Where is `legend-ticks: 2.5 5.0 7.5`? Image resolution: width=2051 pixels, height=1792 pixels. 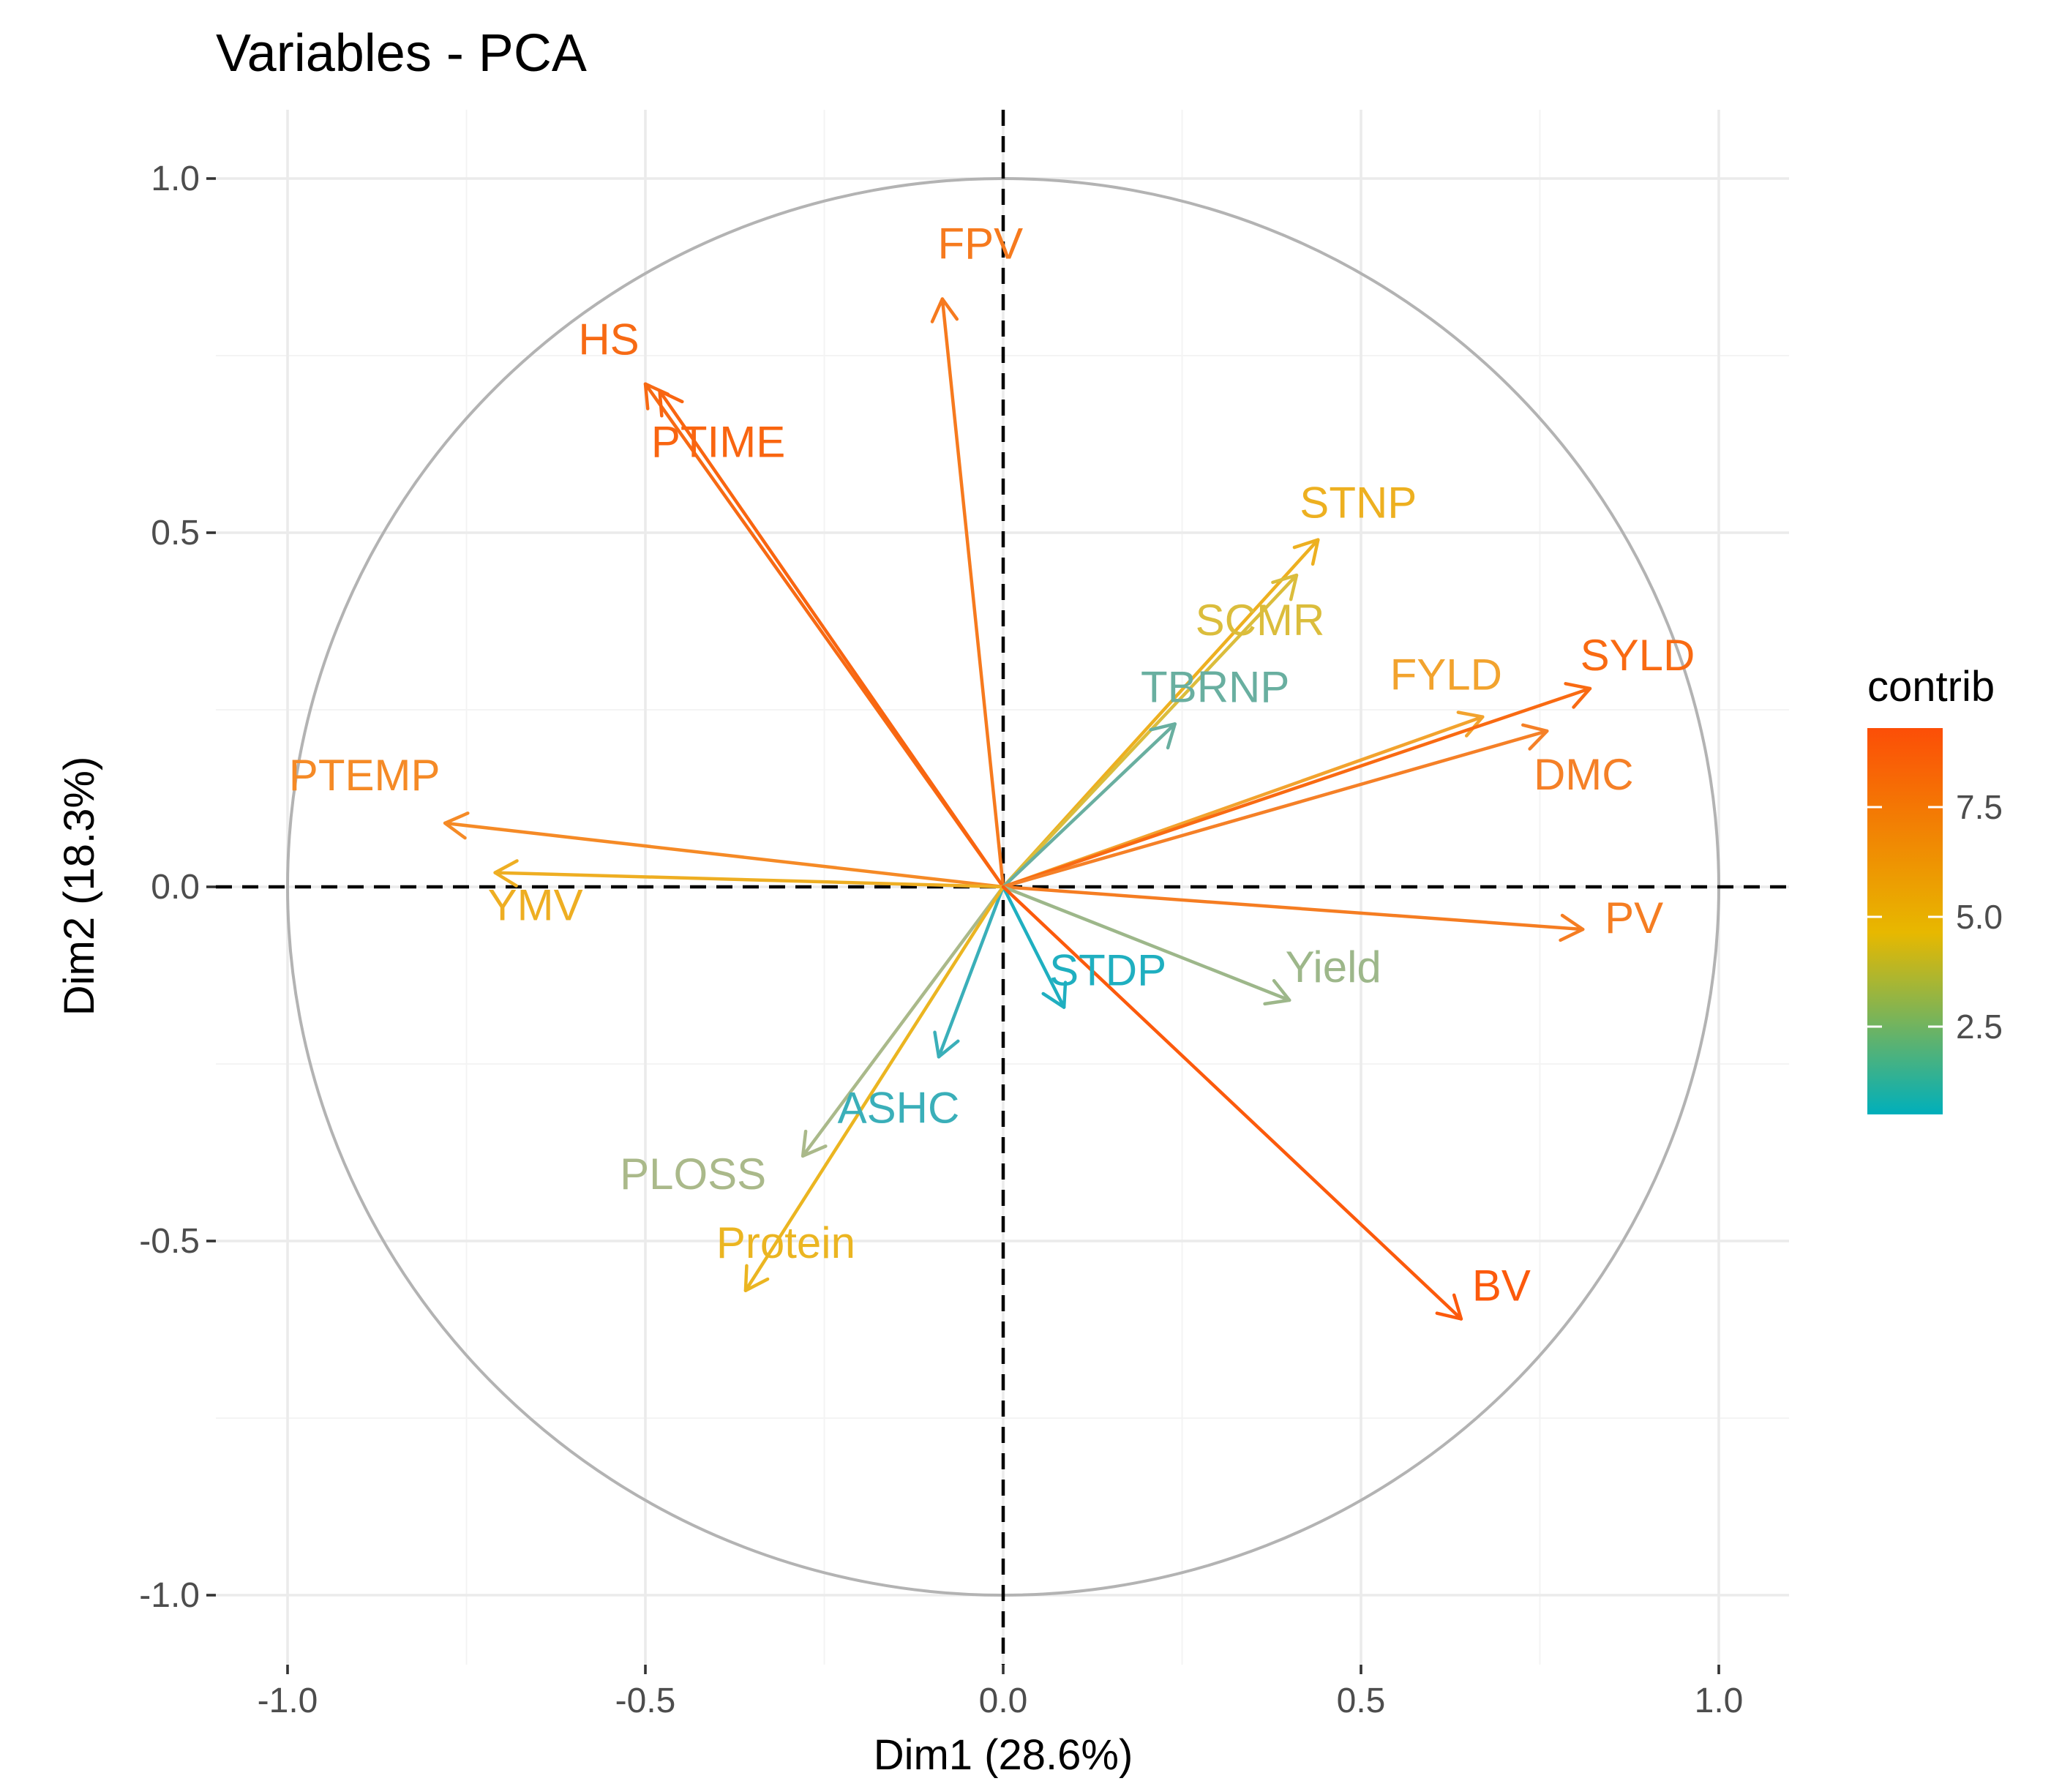
legend-ticks: 2.5 5.0 7.5 is located at coordinates (1935, 917).